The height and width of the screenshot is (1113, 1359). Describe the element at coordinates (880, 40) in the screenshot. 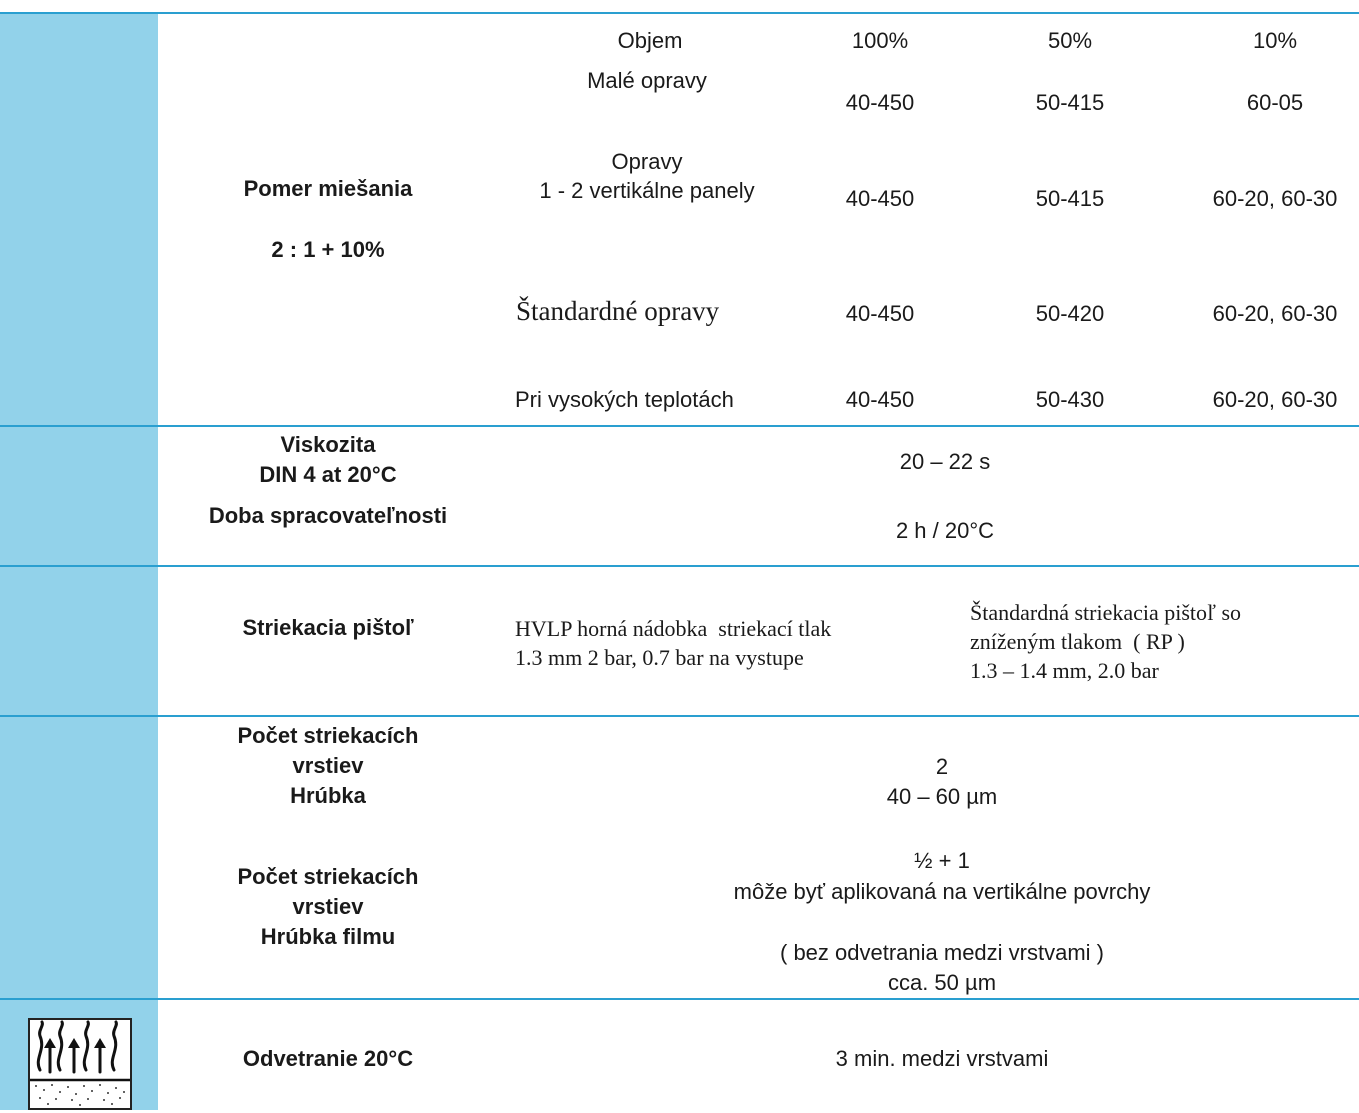

I see `header-100: 100%` at that location.